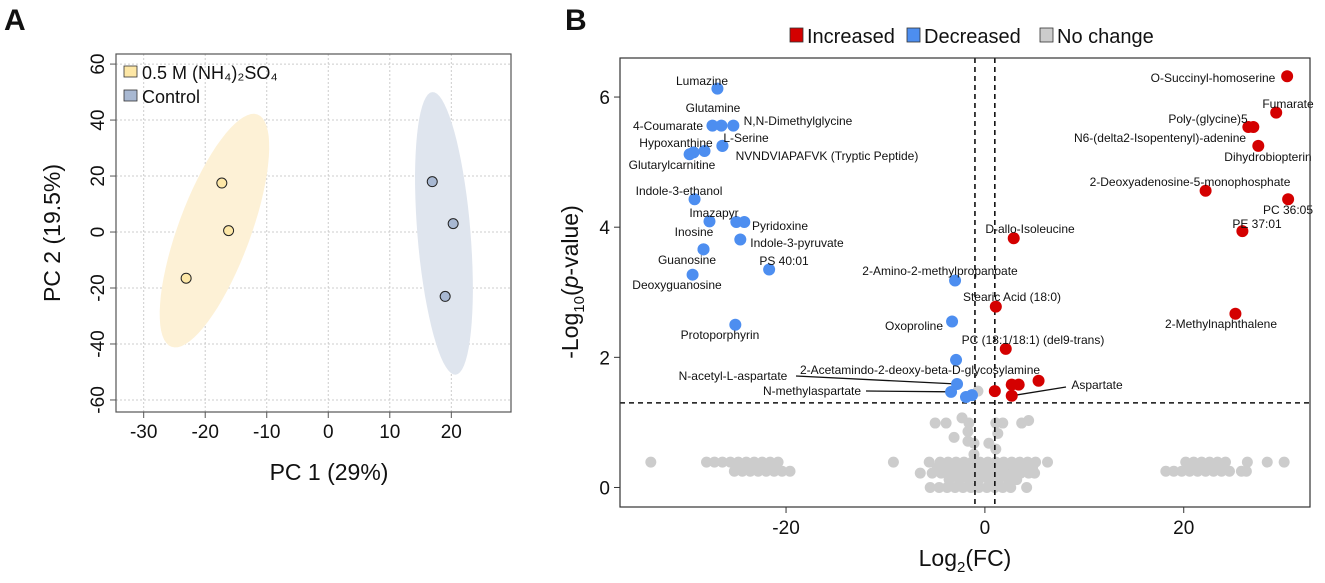  Describe the element at coordinates (733, 376) in the screenshot. I see `point-label: N-acetyl-L-aspartate` at that location.